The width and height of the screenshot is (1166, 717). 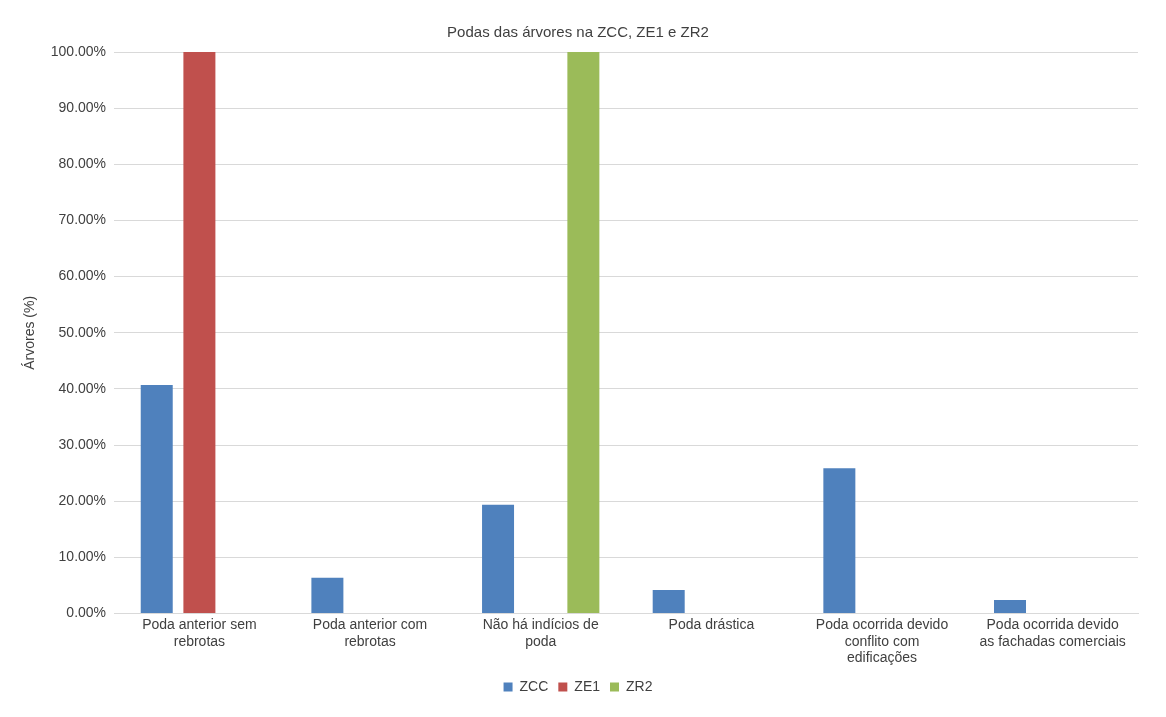 I want to click on y-axis-title: Árvores (%), so click(x=29, y=332).